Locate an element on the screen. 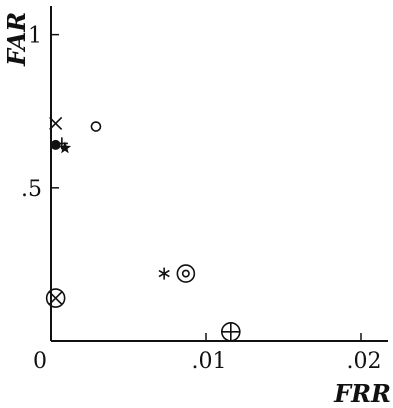 The height and width of the screenshot is (408, 393). data-point-circled-dot is located at coordinates (186, 273).